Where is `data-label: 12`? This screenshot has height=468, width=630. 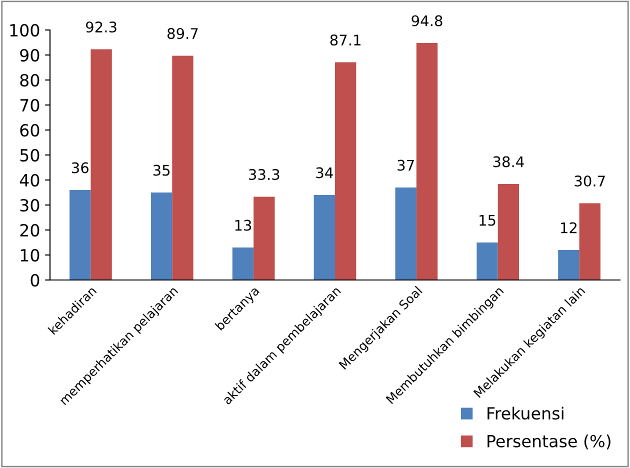 data-label: 12 is located at coordinates (569, 228).